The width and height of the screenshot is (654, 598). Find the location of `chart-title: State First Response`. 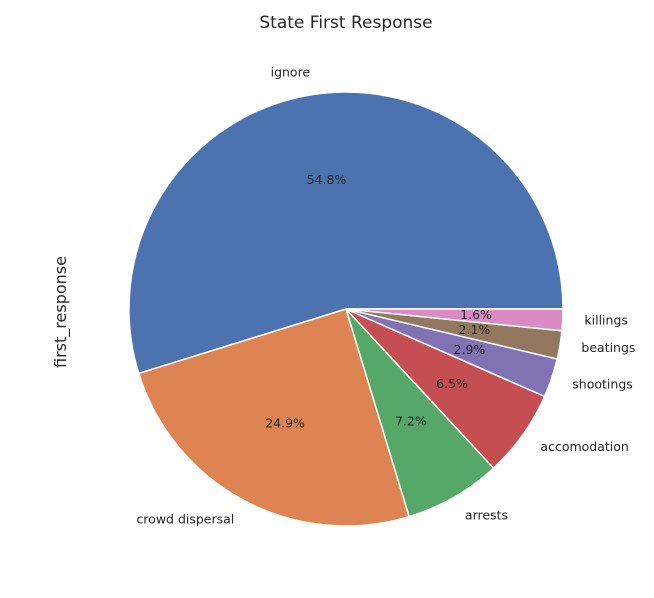

chart-title: State First Response is located at coordinates (345, 23).